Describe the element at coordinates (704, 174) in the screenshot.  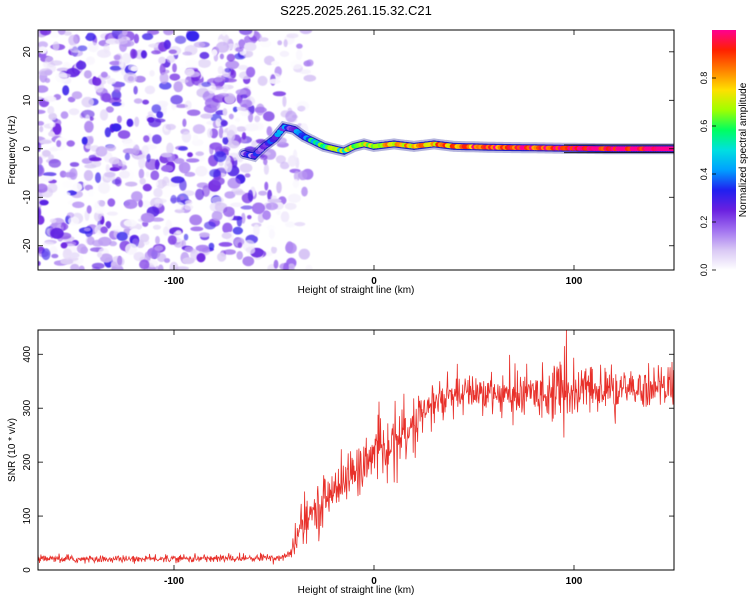
I see `colorbar-tick-label: 0.4` at that location.